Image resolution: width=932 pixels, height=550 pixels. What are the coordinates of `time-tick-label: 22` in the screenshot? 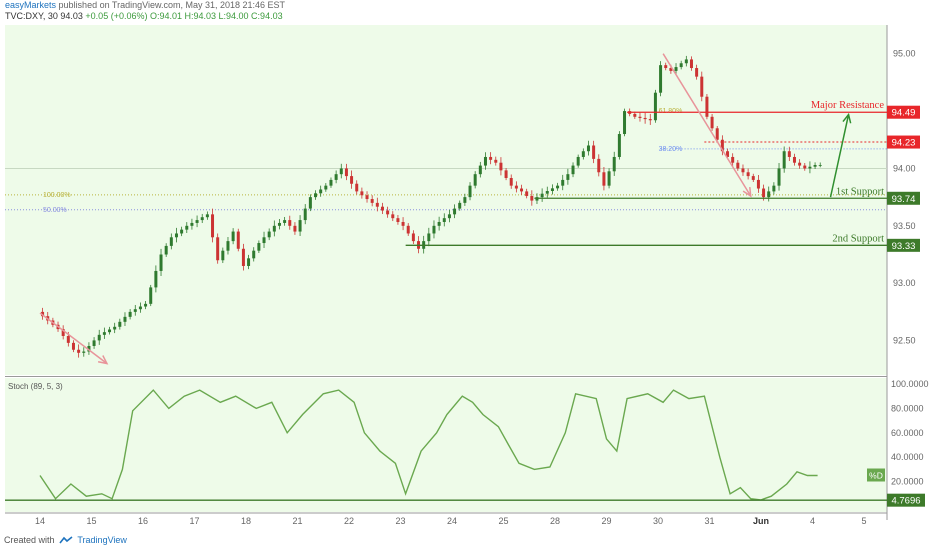 It's located at (349, 521).